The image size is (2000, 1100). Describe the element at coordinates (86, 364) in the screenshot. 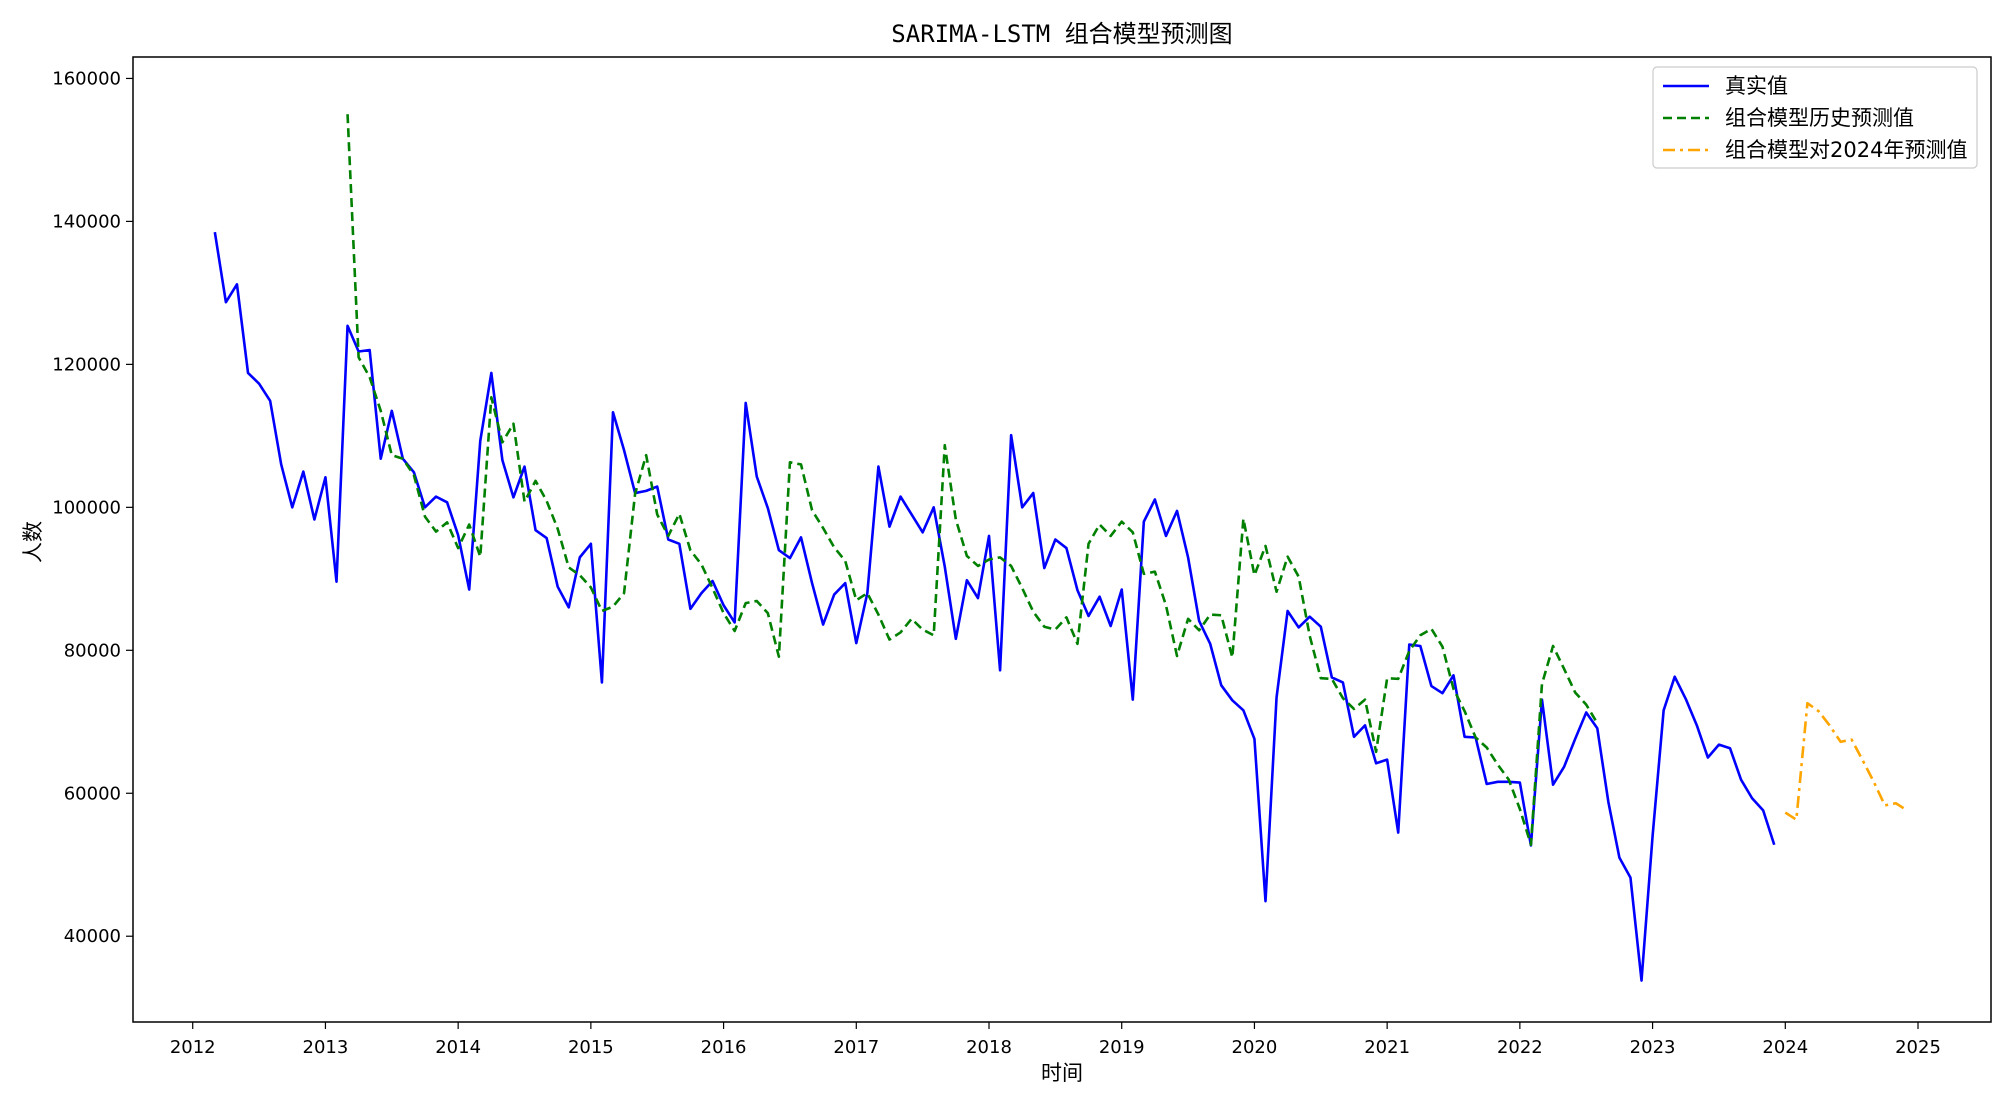

I see `y-tick-label: 120000` at that location.